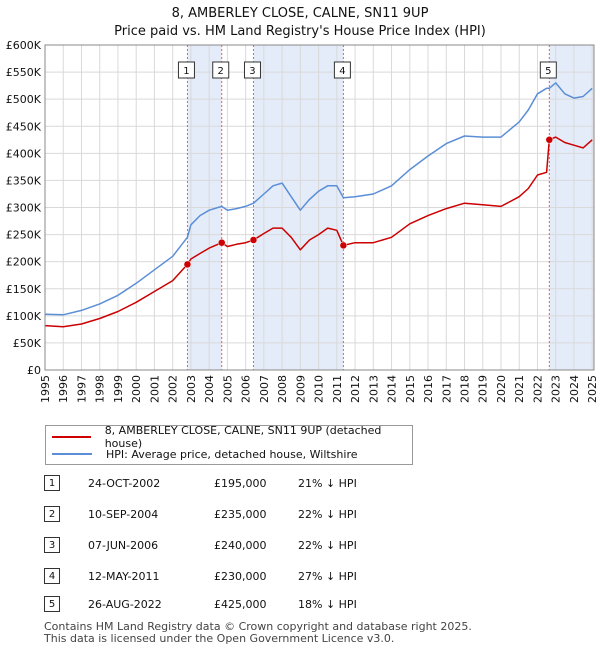 The image size is (600, 650). Describe the element at coordinates (592, 389) in the screenshot. I see `x-tick-label: 2025` at that location.